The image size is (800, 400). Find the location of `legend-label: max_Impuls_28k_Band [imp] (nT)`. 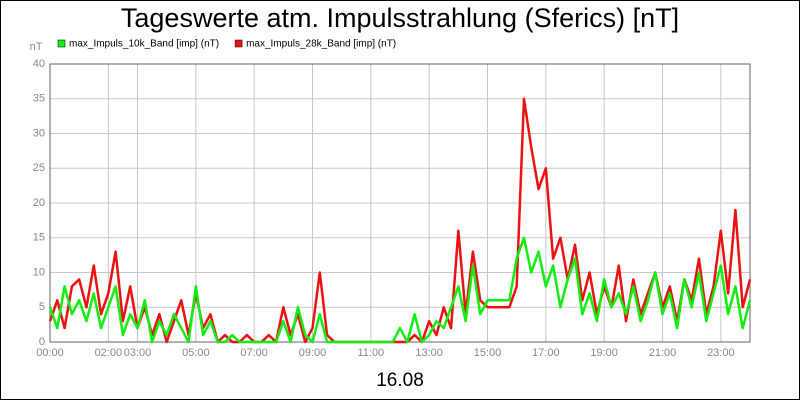

legend-label: max_Impuls_28k_Band [imp] (nT) is located at coordinates (321, 44).